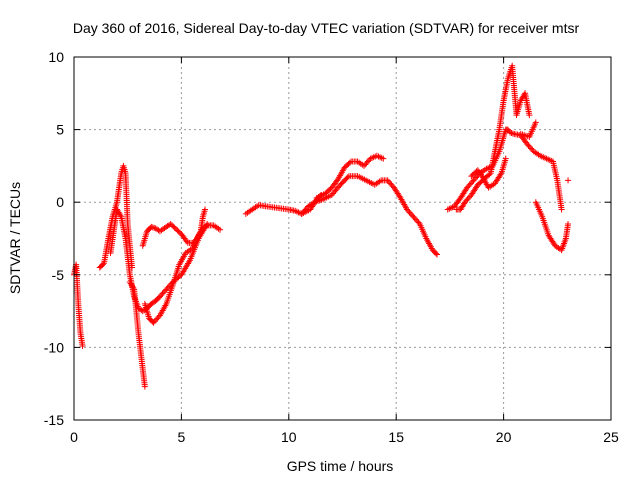  I want to click on y-tick-label: 0, so click(60, 202).